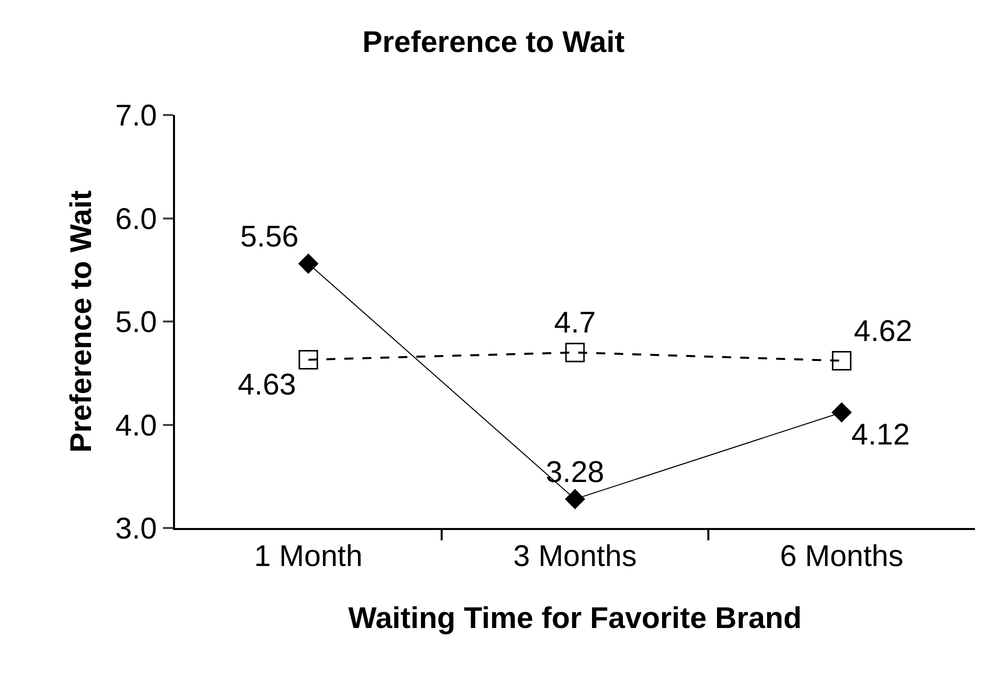 The image size is (987, 691). Describe the element at coordinates (575, 323) in the screenshot. I see `data-label: 4.7` at that location.